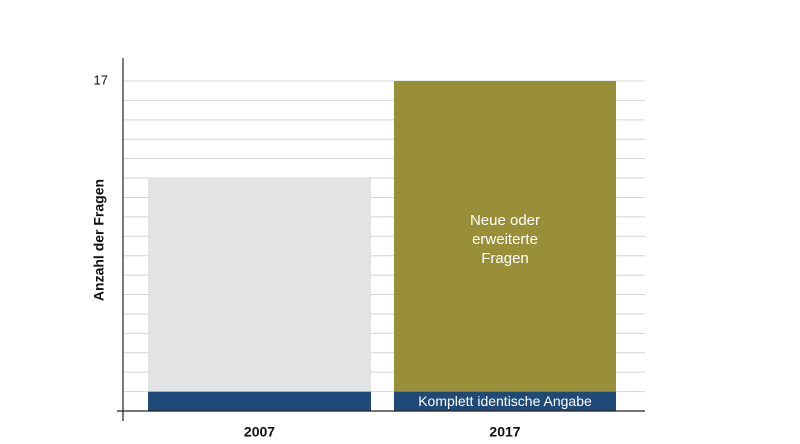 The image size is (800, 444). I want to click on y-tick-label: 17, so click(101, 79).